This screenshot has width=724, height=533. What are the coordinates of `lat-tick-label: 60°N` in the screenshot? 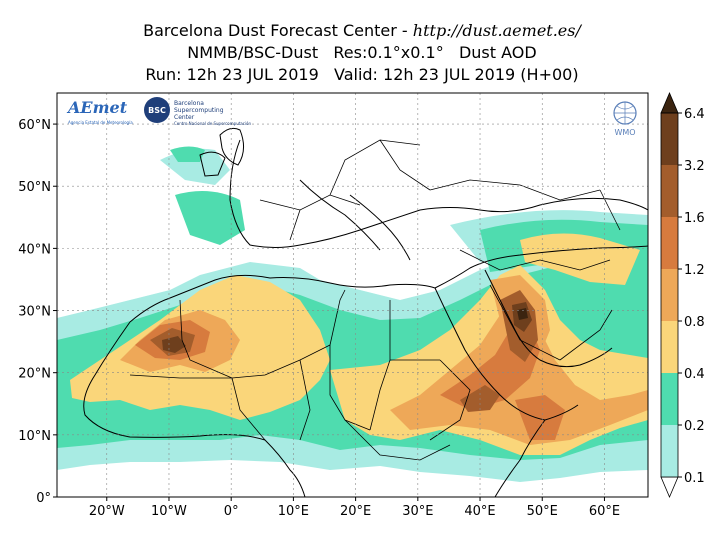 It's located at (34, 125).